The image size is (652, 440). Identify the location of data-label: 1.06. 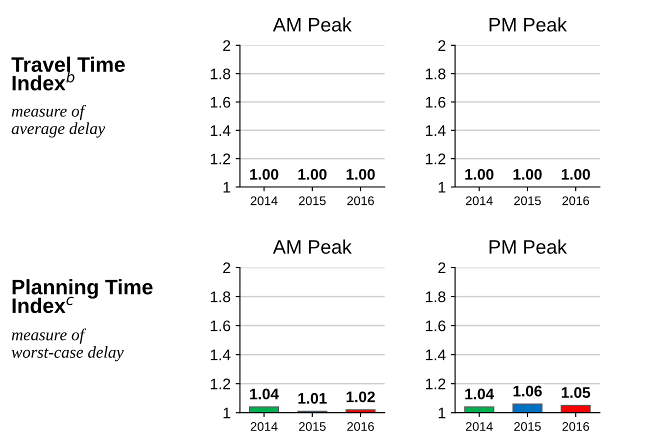
(528, 391).